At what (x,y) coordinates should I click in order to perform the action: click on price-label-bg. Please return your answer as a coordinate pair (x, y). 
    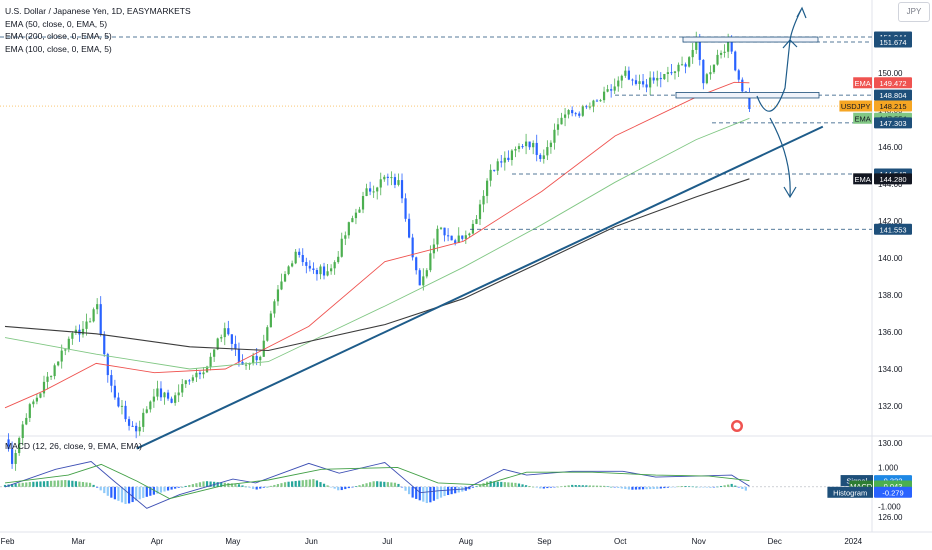
    Looking at the image, I should click on (893, 179).